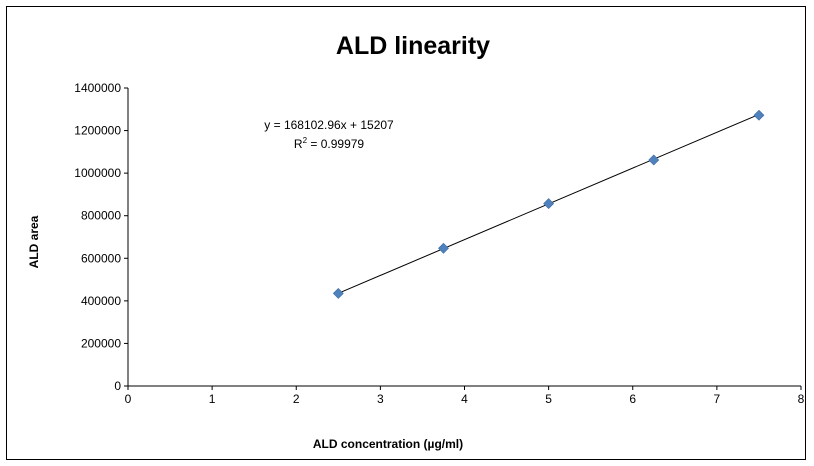  What do you see at coordinates (464, 399) in the screenshot?
I see `x-tick-label: 4` at bounding box center [464, 399].